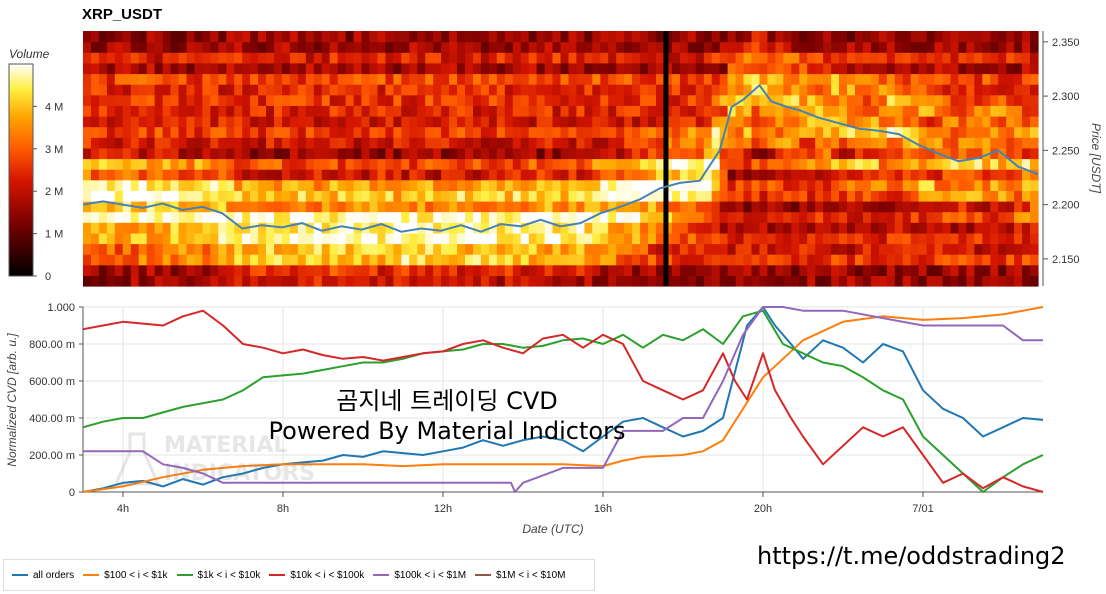 This screenshot has height=594, width=1106. What do you see at coordinates (218, 575) in the screenshot?
I see `legend-item: $1k < i < $10k` at bounding box center [218, 575].